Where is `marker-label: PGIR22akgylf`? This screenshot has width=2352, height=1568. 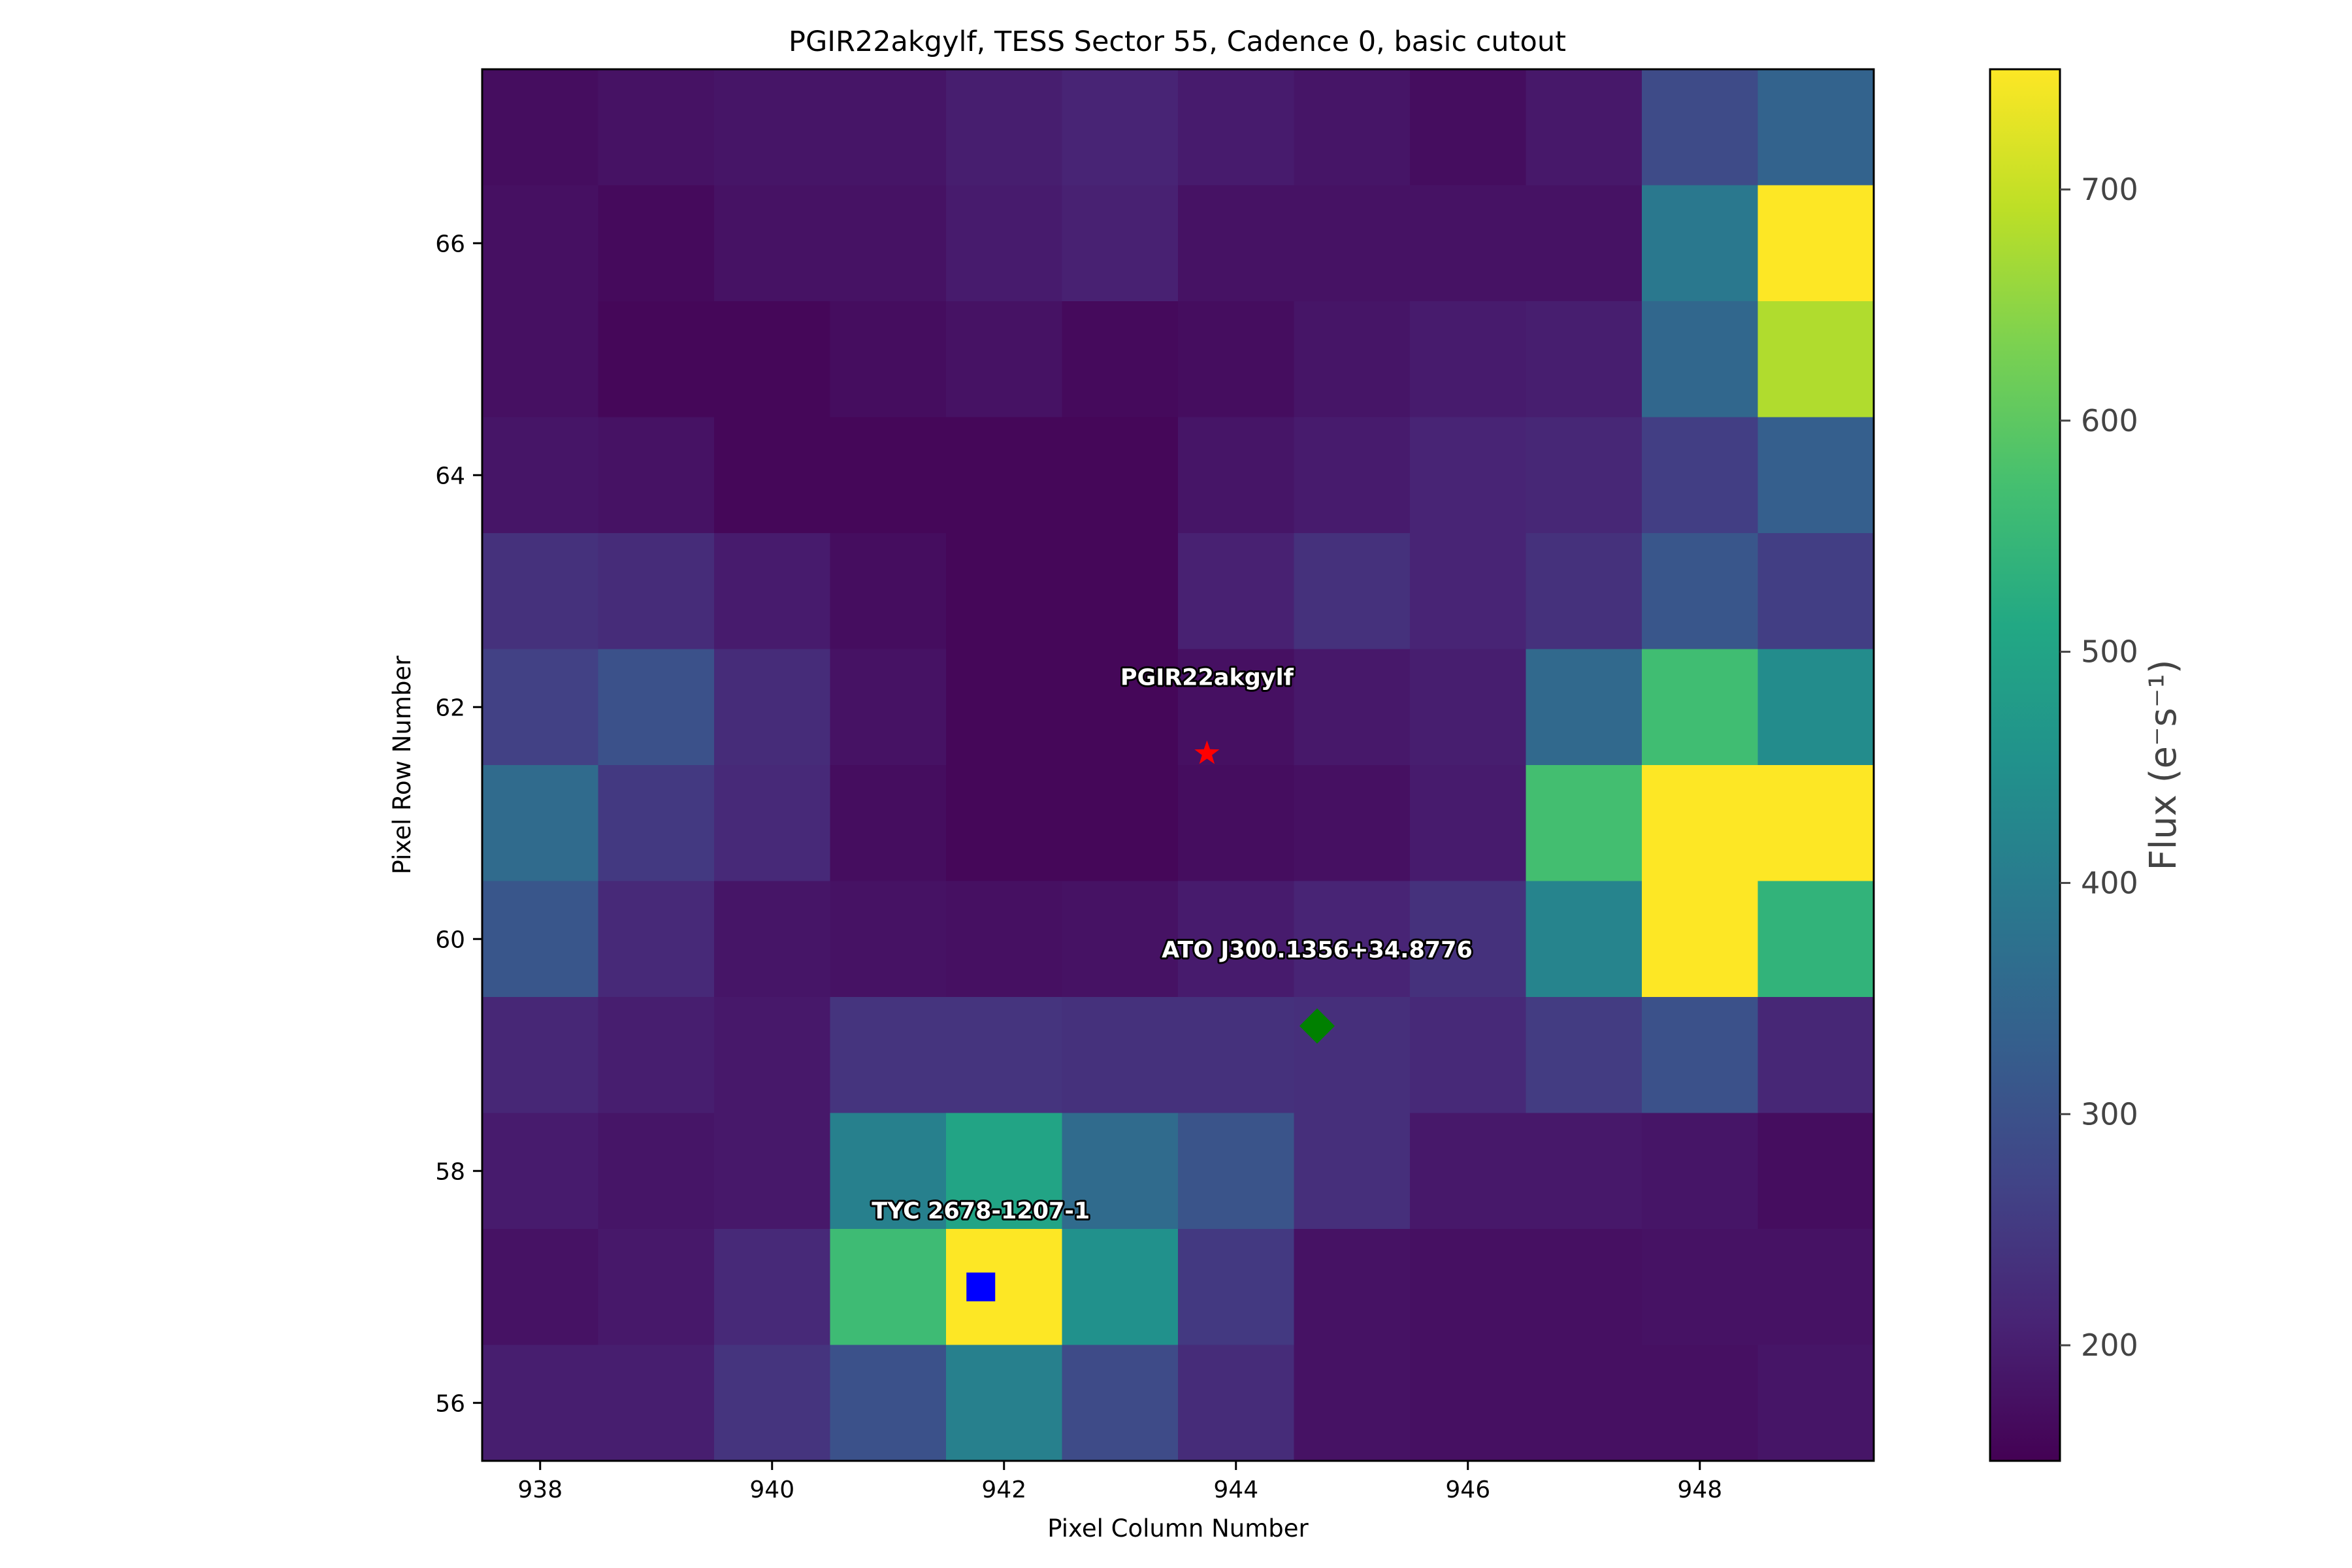 marker-label: PGIR22akgylf is located at coordinates (1207, 677).